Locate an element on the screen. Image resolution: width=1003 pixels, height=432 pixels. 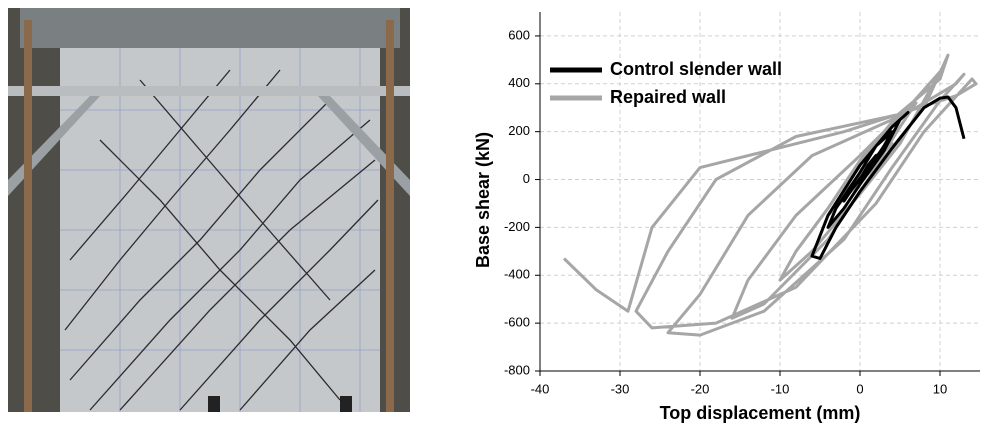
y-tick-label: 600 is located at coordinates (519, 34).